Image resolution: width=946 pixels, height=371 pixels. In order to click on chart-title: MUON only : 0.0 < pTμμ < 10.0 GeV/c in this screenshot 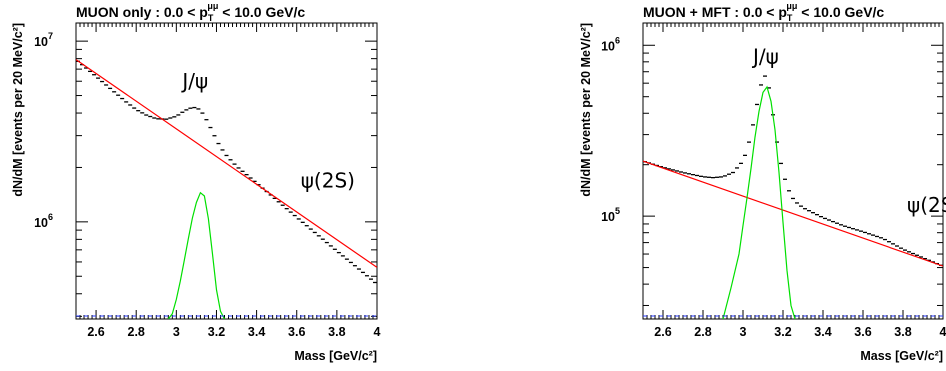, I will do `click(190, 12)`.